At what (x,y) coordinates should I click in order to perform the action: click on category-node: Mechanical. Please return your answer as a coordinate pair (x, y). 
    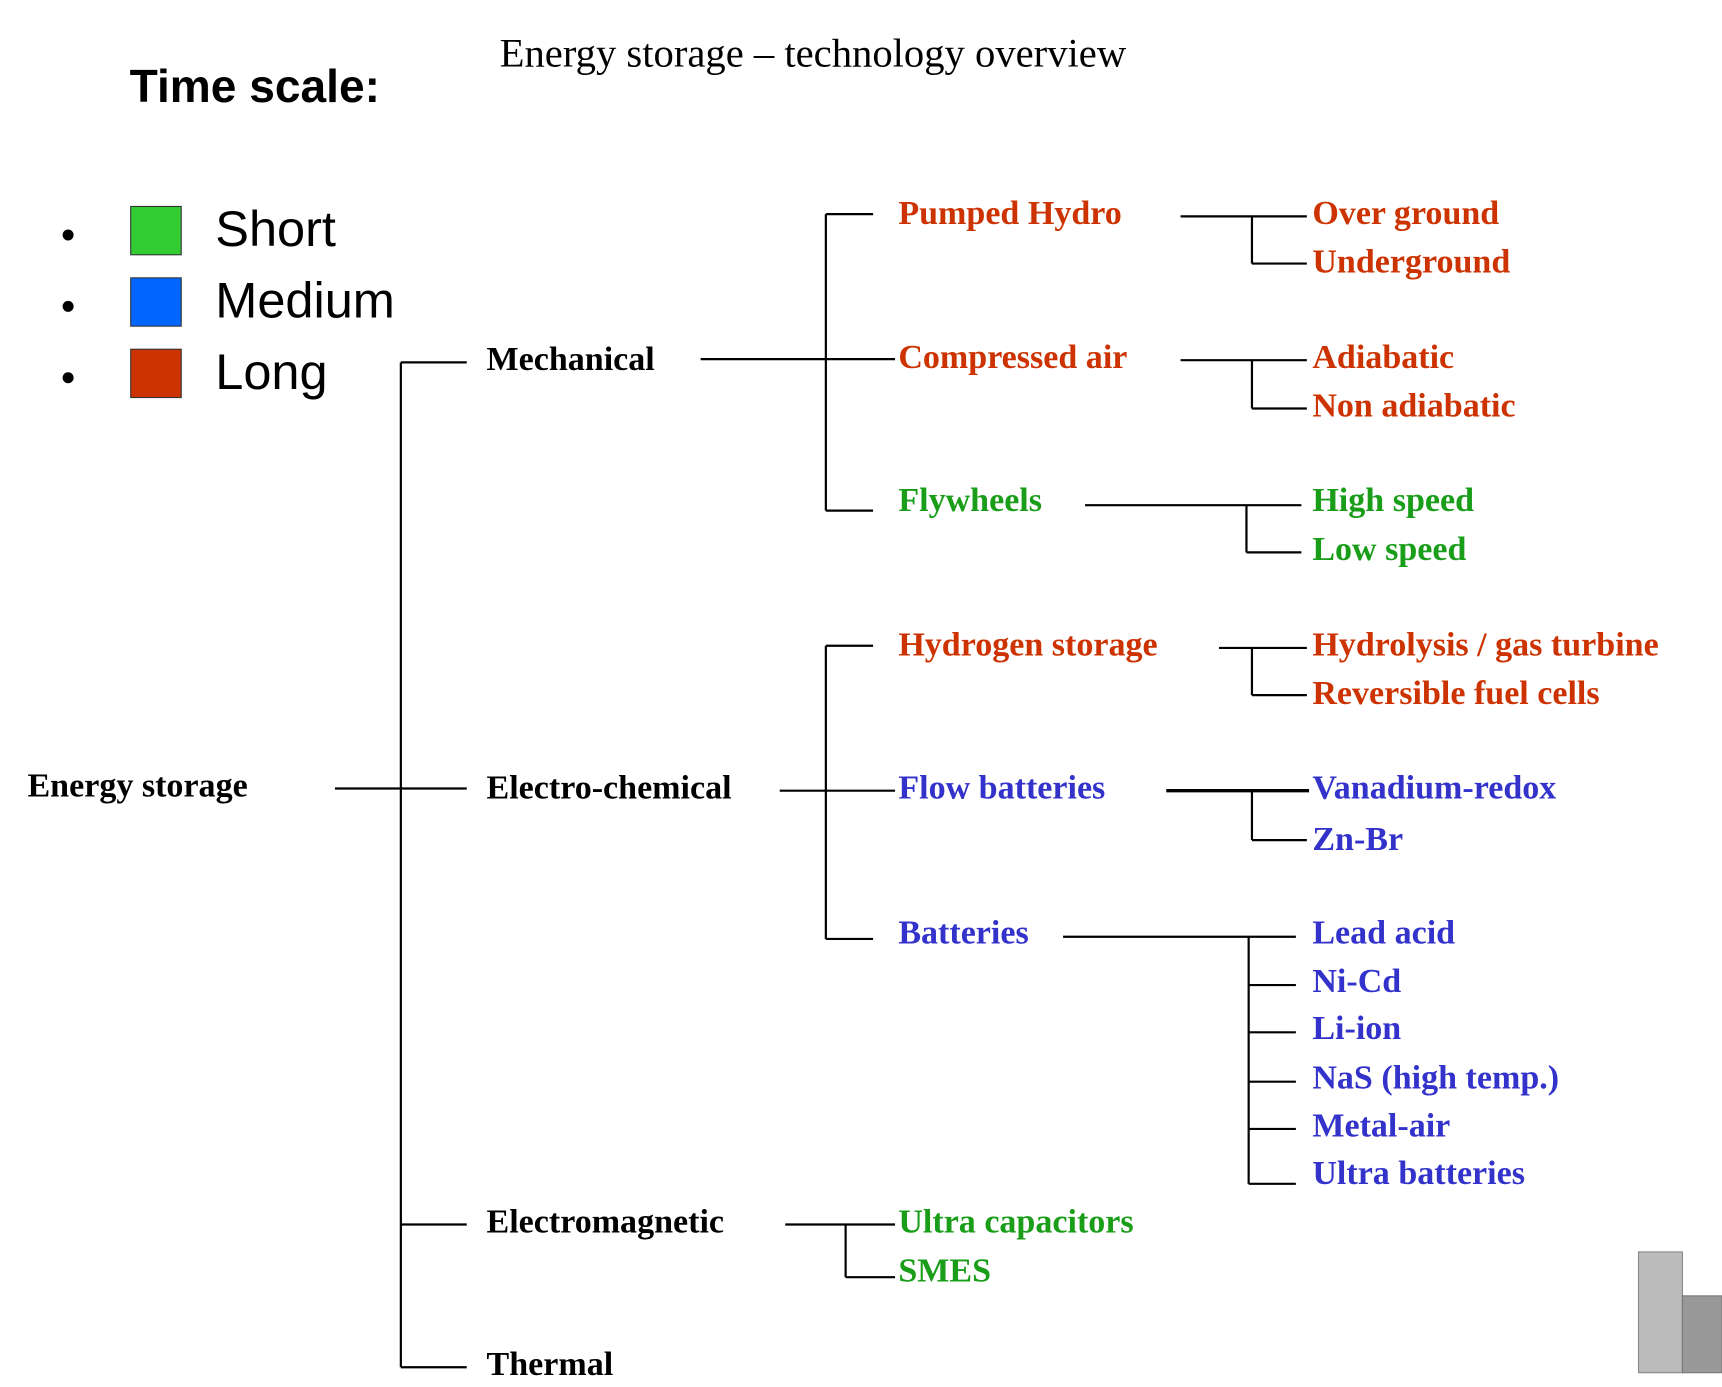
    Looking at the image, I should click on (571, 359).